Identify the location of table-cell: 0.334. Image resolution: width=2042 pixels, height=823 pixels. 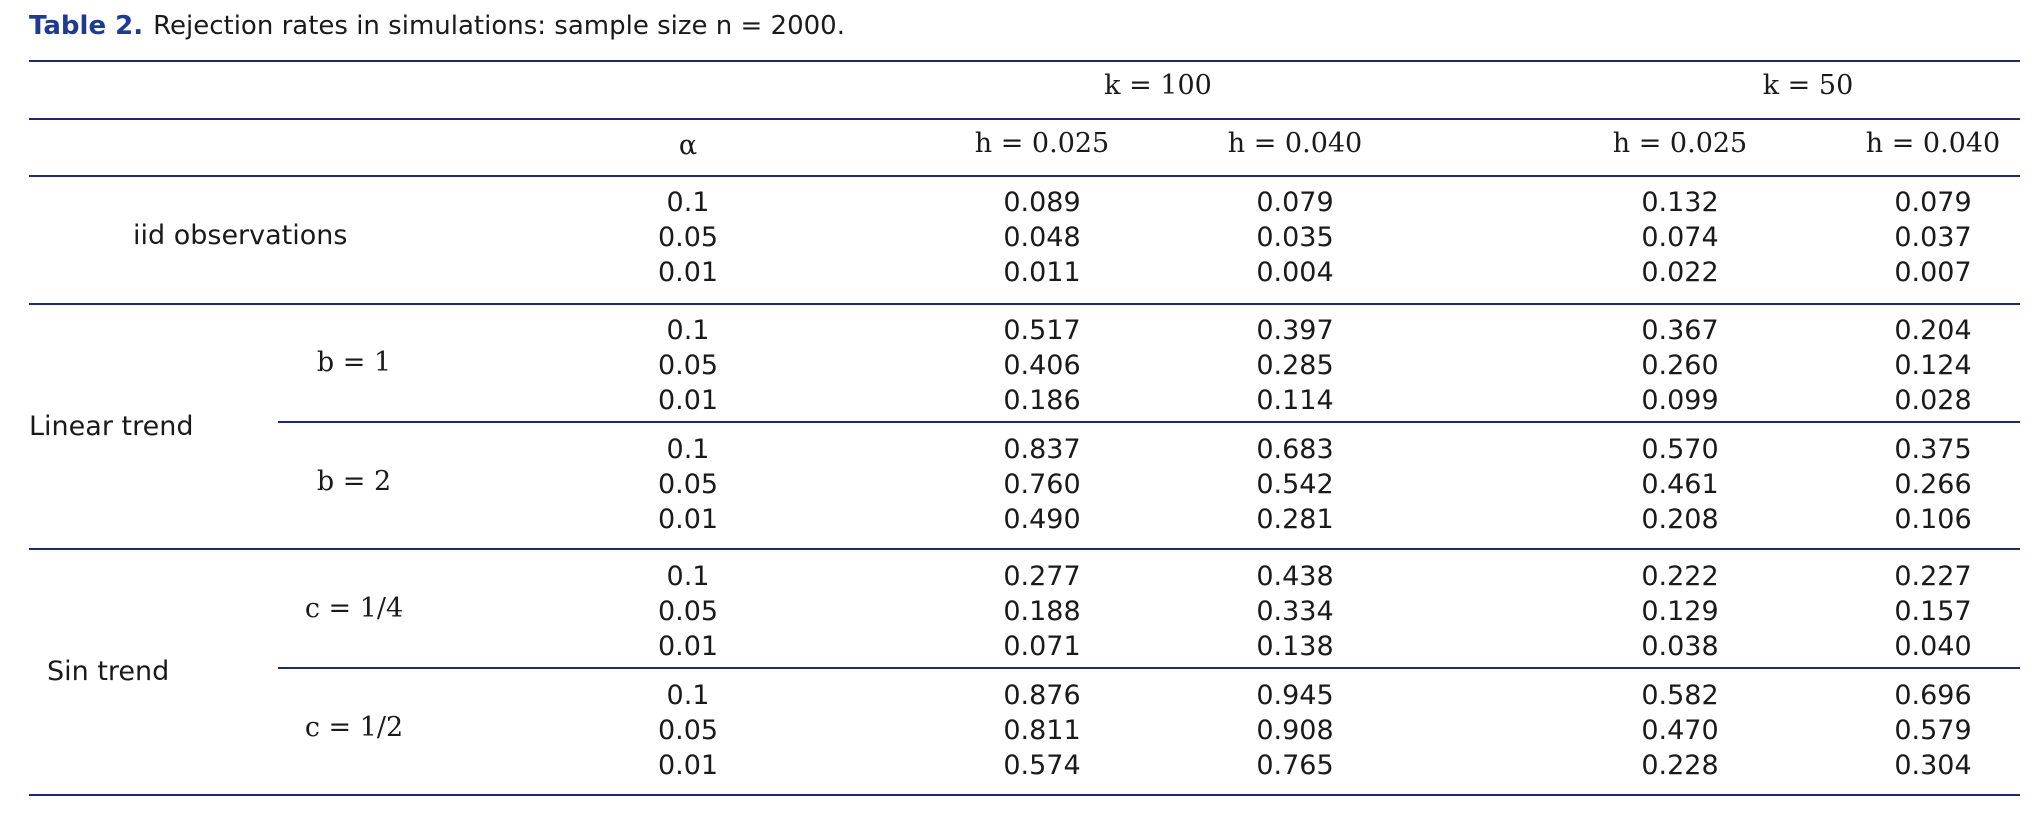
(1295, 611).